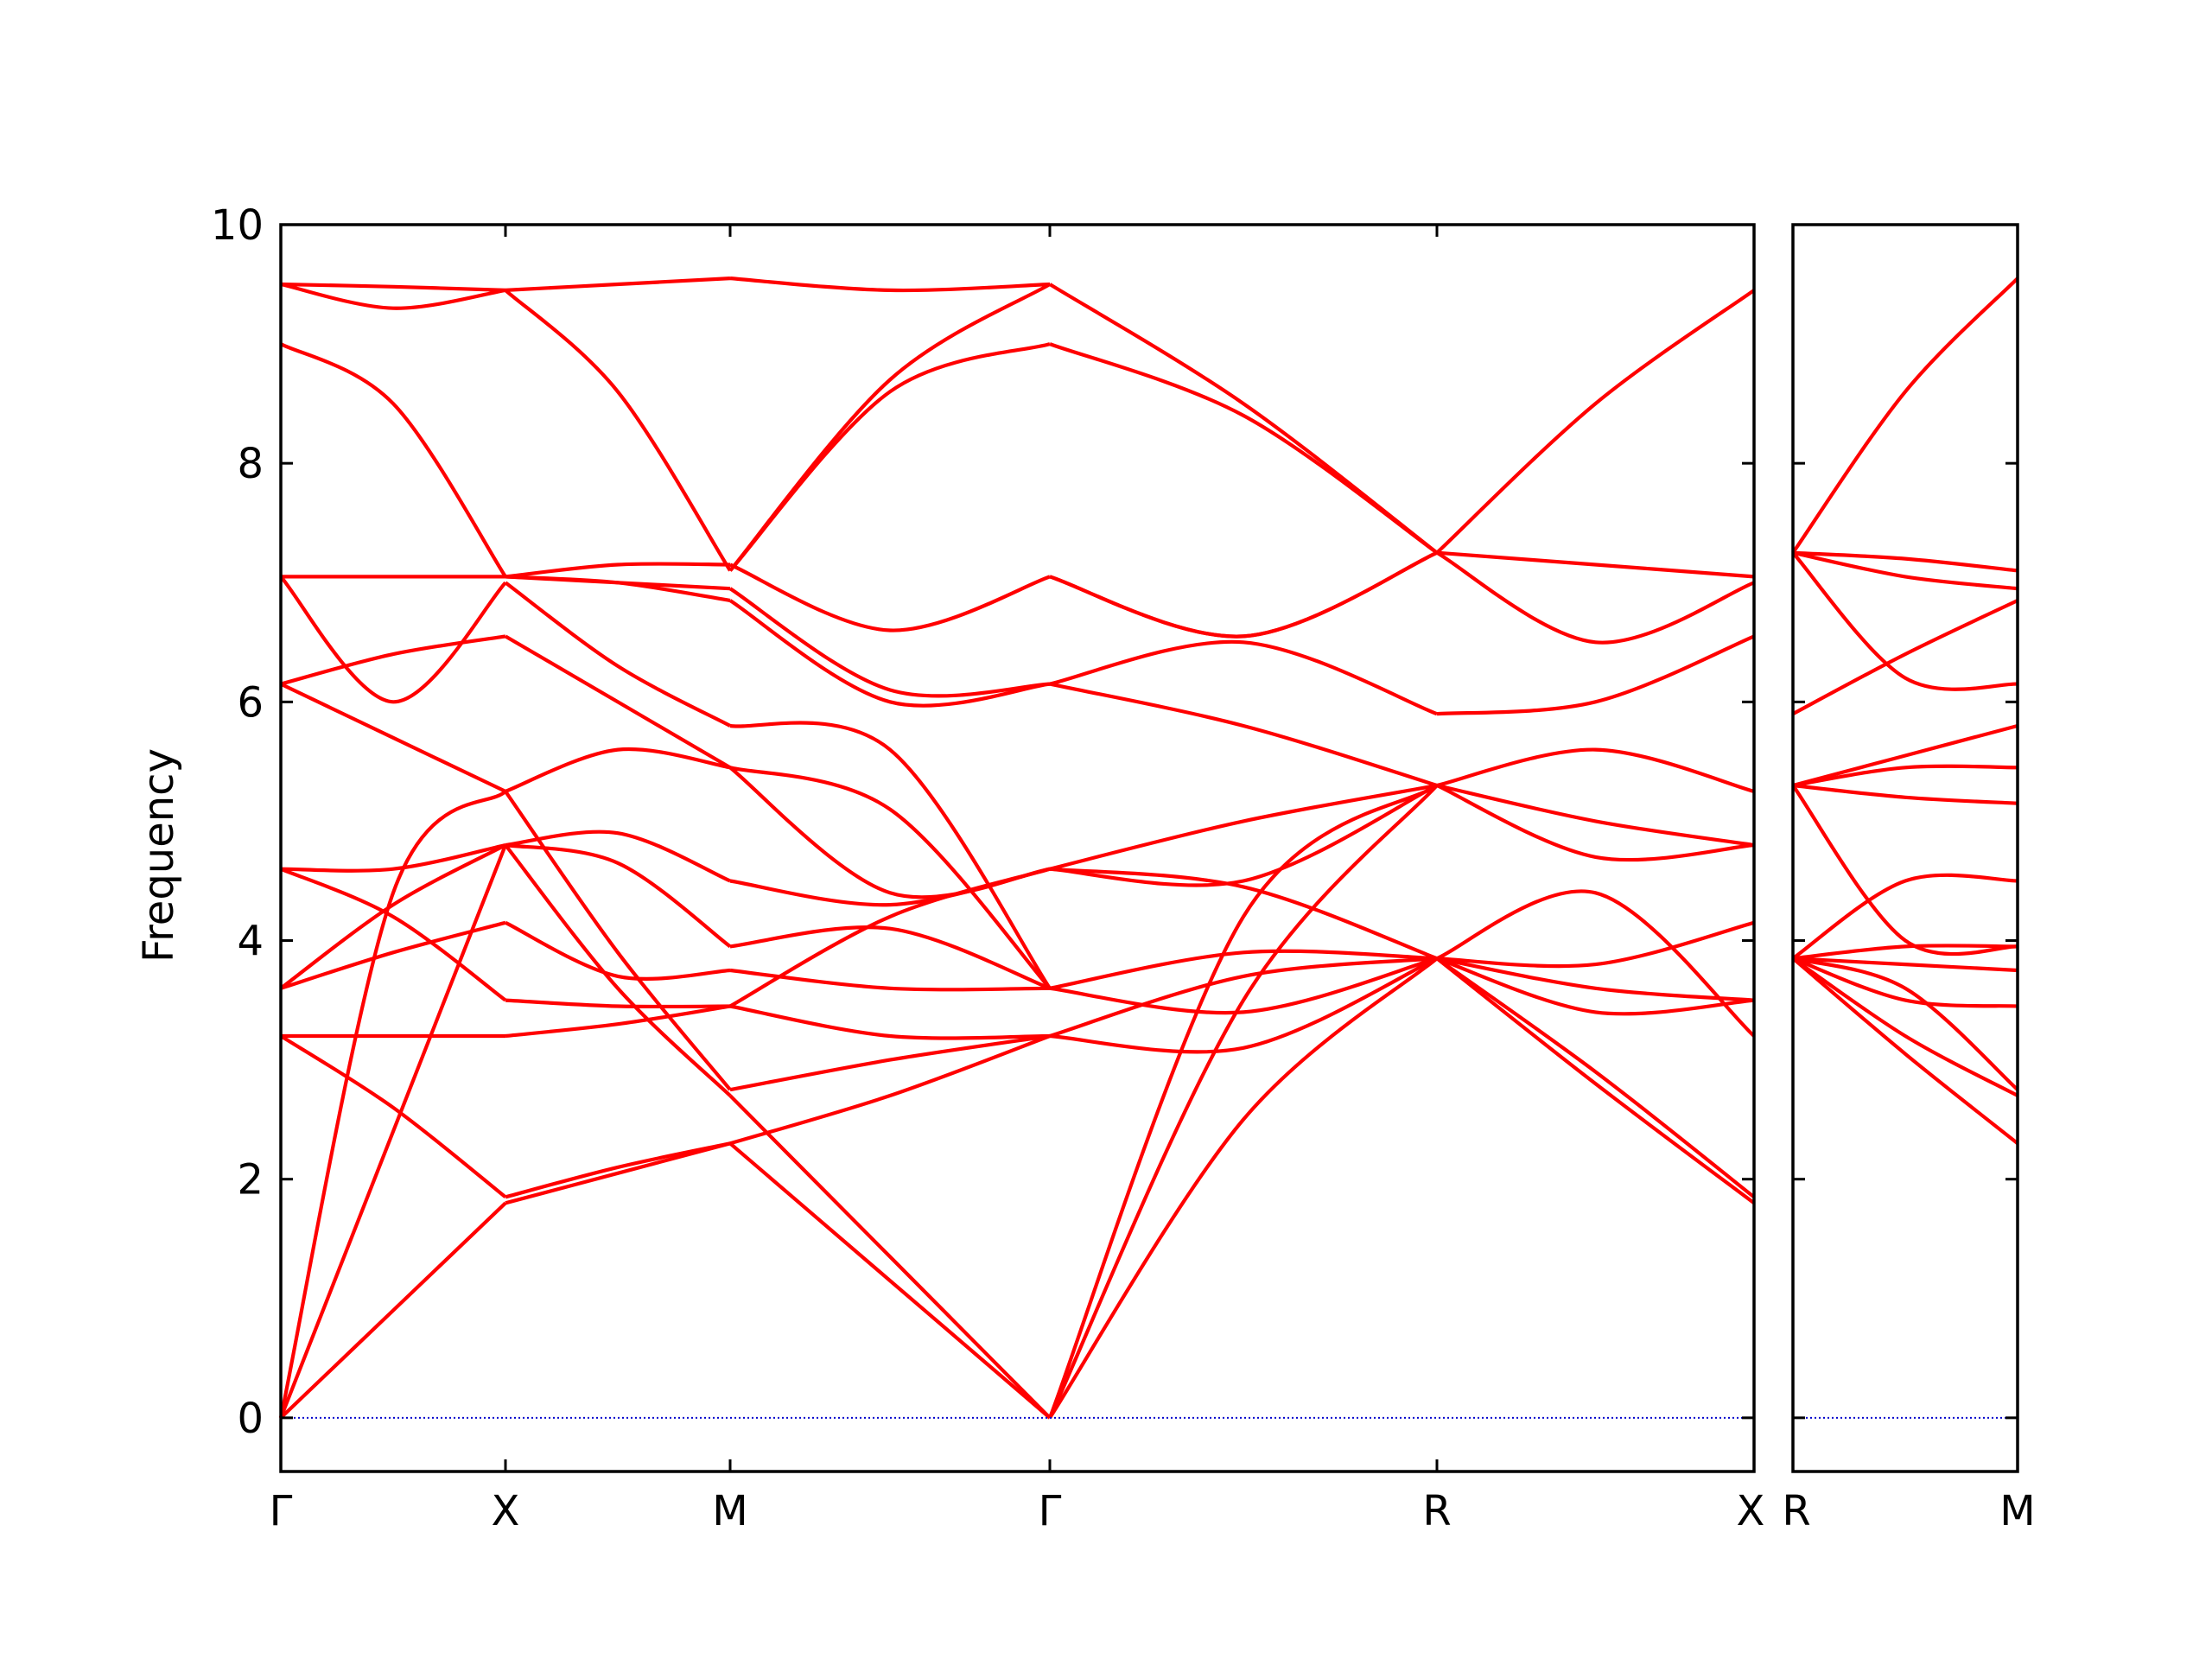 This screenshot has height=1659, width=2212. What do you see at coordinates (159, 855) in the screenshot?
I see `y-axis-label: Frequency` at bounding box center [159, 855].